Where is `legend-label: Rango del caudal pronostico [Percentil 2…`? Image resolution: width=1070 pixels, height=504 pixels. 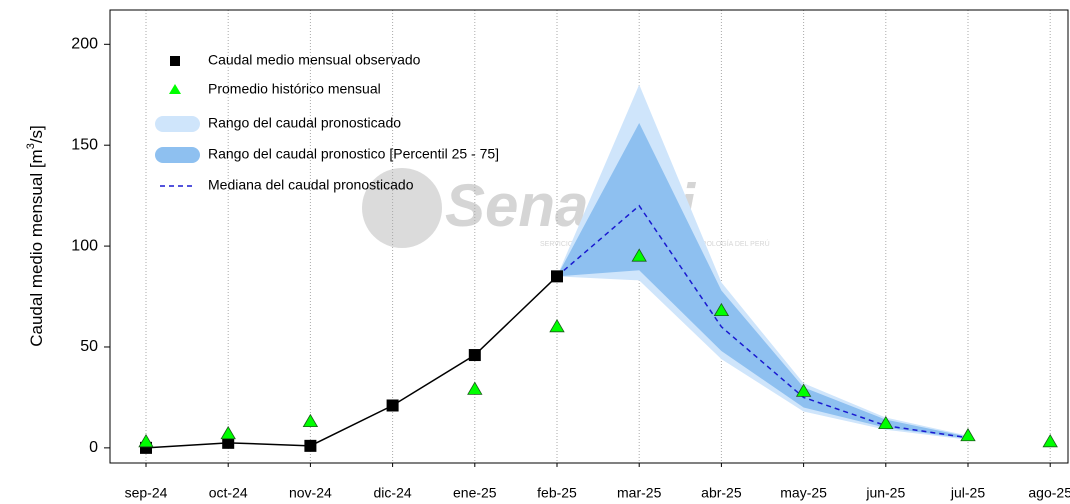 legend-label: Rango del caudal pronostico [Percentil 2… is located at coordinates (353, 154).